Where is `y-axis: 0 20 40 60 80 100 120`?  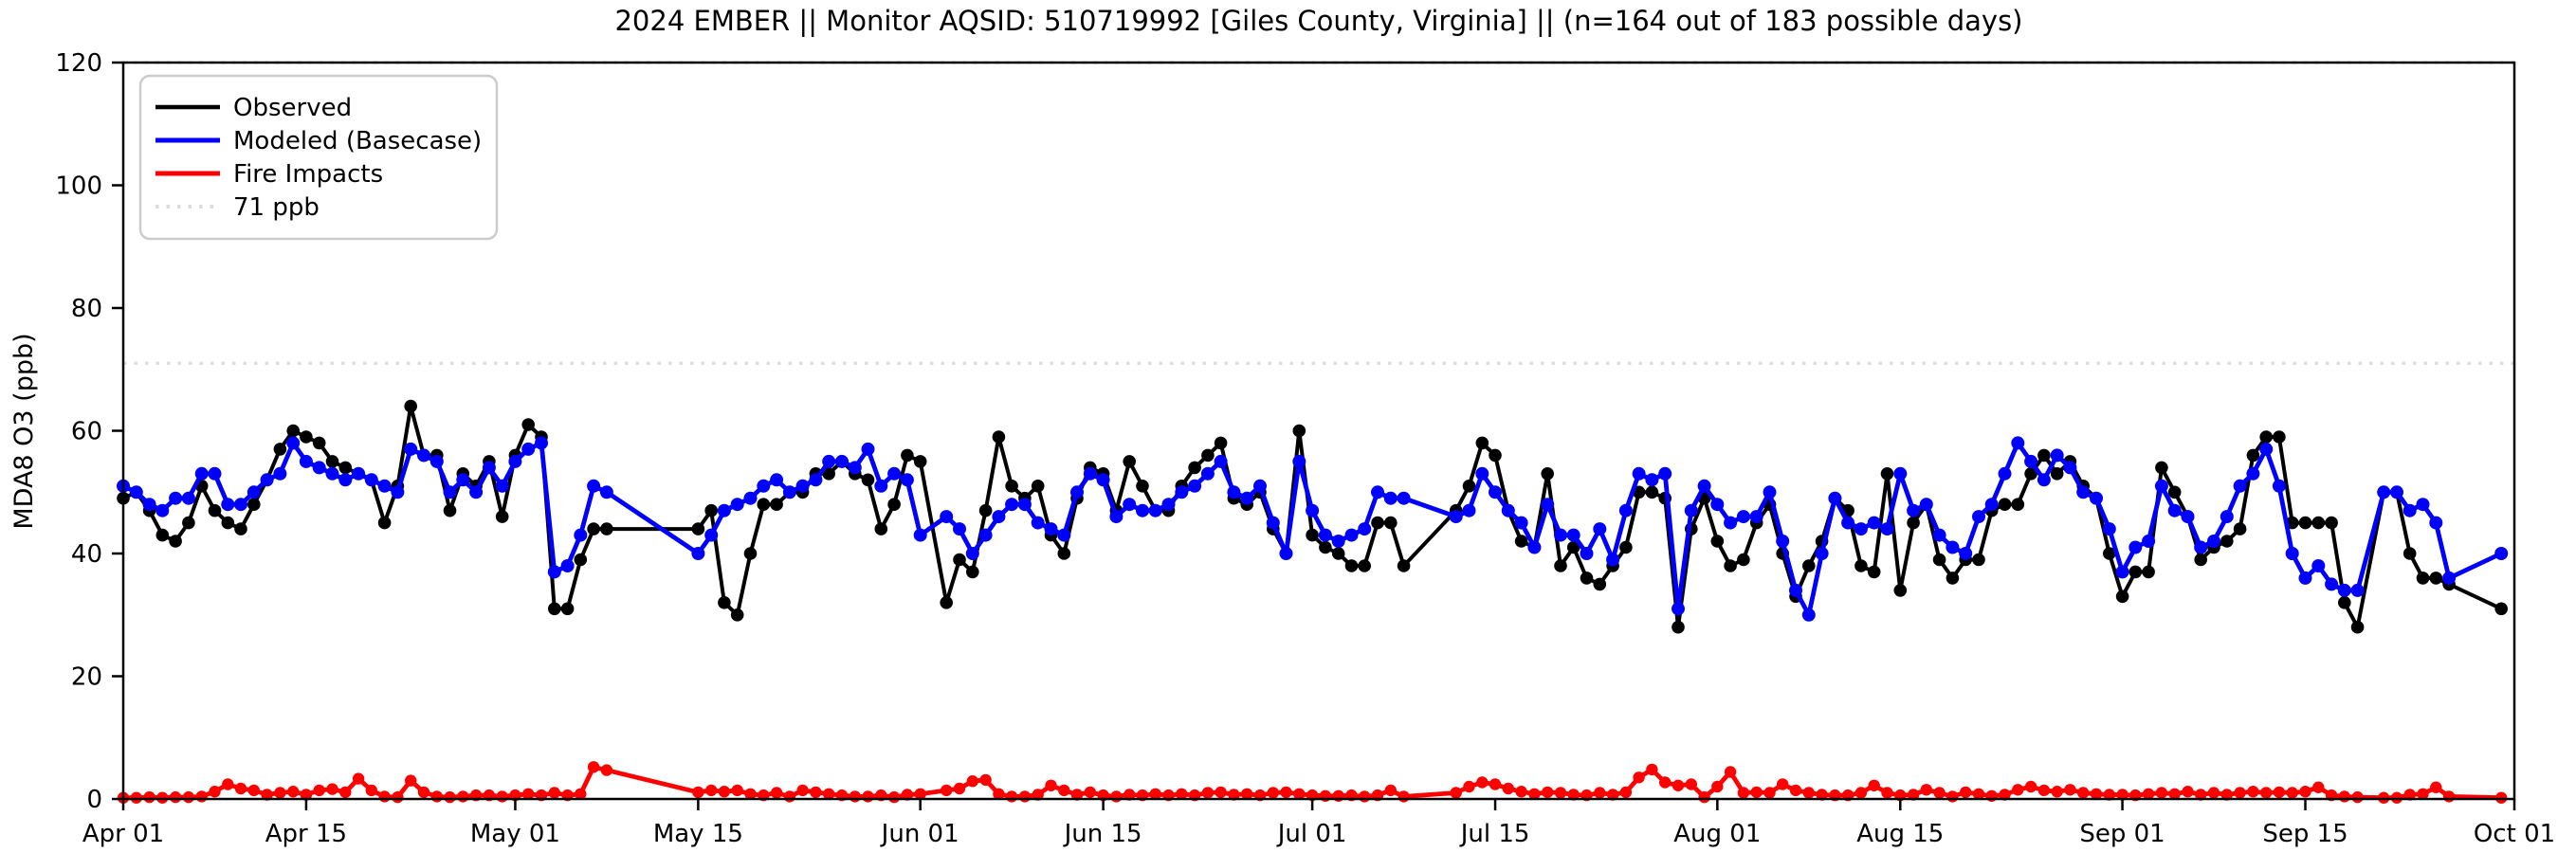
y-axis: 0 20 40 60 80 100 120 is located at coordinates (89, 431).